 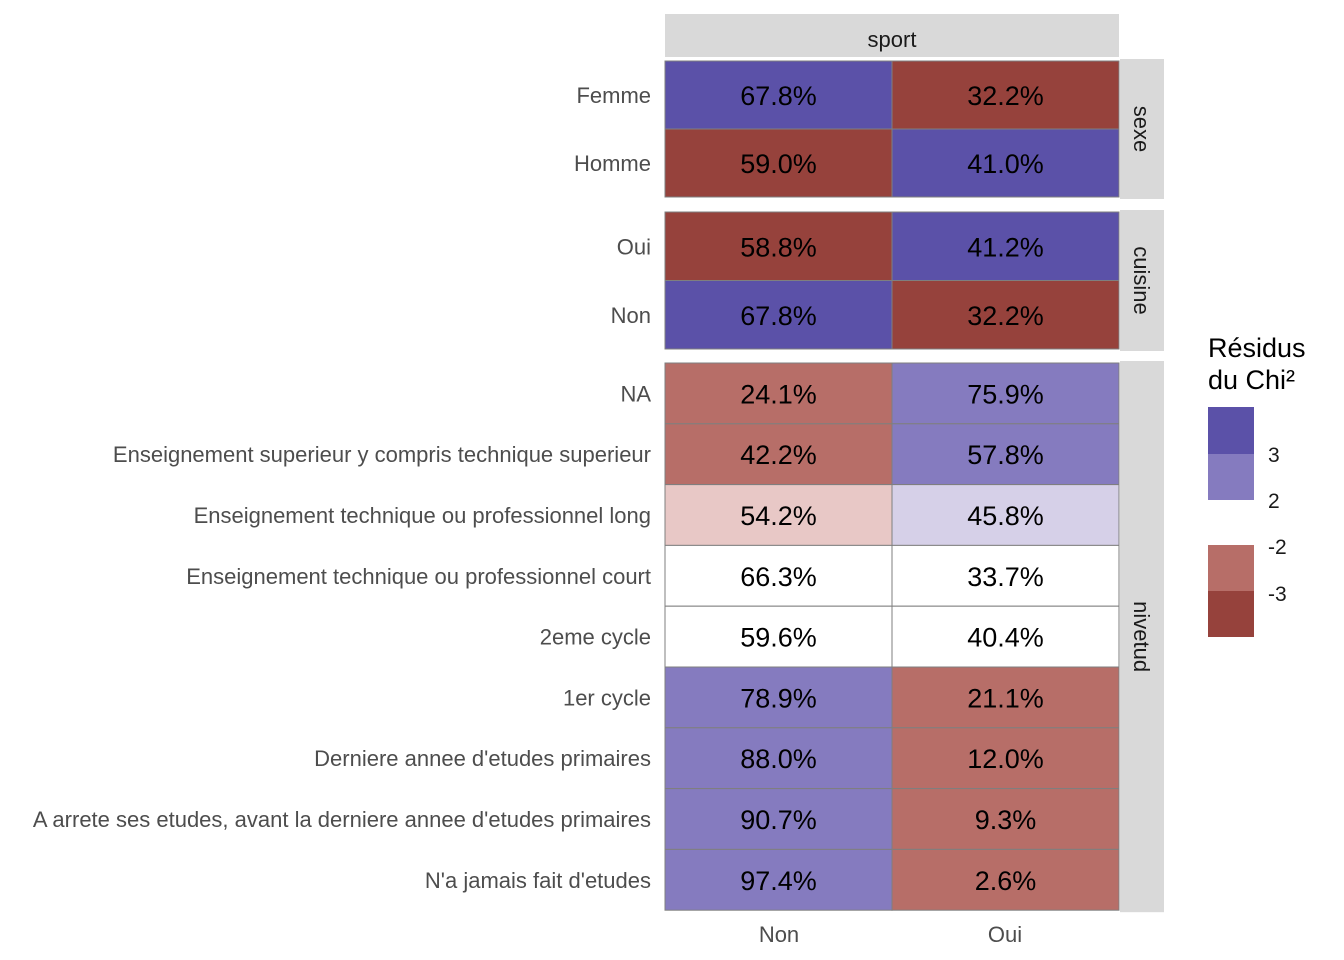 What do you see at coordinates (634, 246) in the screenshot?
I see `row-label: Oui` at bounding box center [634, 246].